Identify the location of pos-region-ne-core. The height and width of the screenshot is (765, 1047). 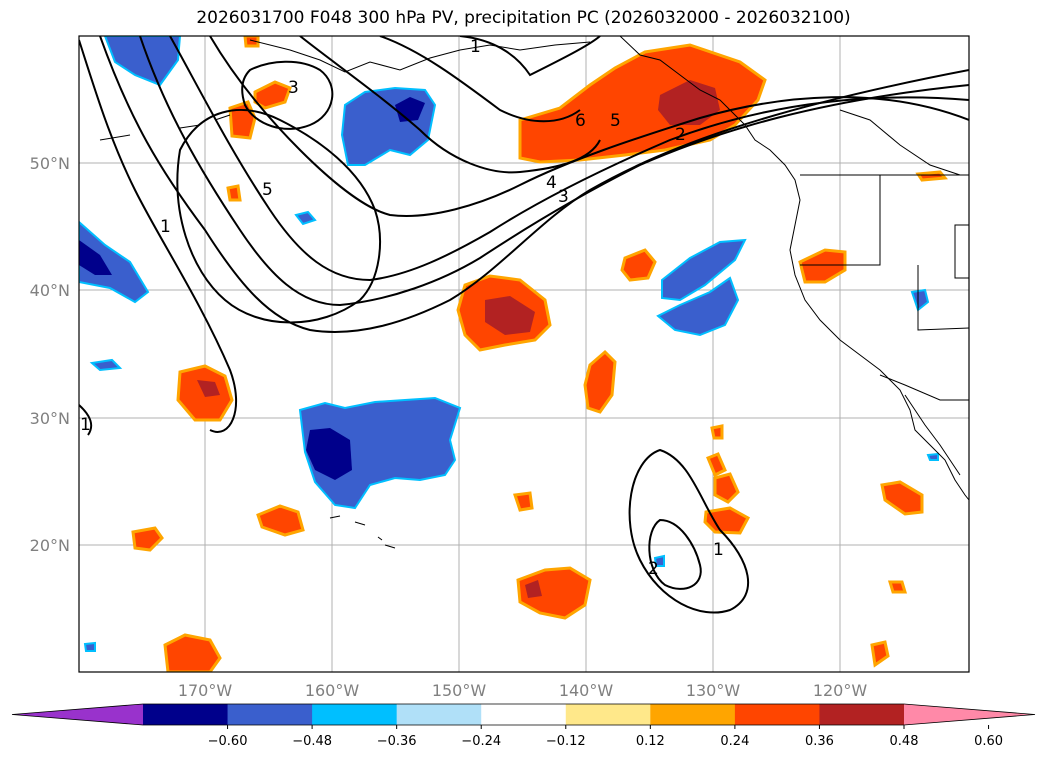
(689, 102).